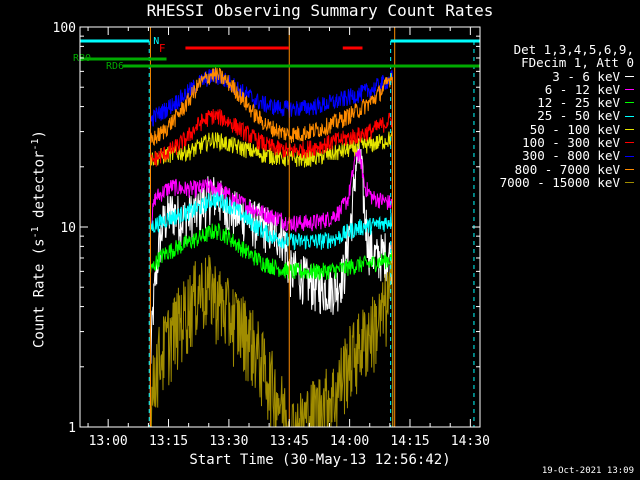 The image size is (640, 480). Describe the element at coordinates (320, 460) in the screenshot. I see `x-axis-label: Start Time (30-May-13 12:56:42)` at that location.